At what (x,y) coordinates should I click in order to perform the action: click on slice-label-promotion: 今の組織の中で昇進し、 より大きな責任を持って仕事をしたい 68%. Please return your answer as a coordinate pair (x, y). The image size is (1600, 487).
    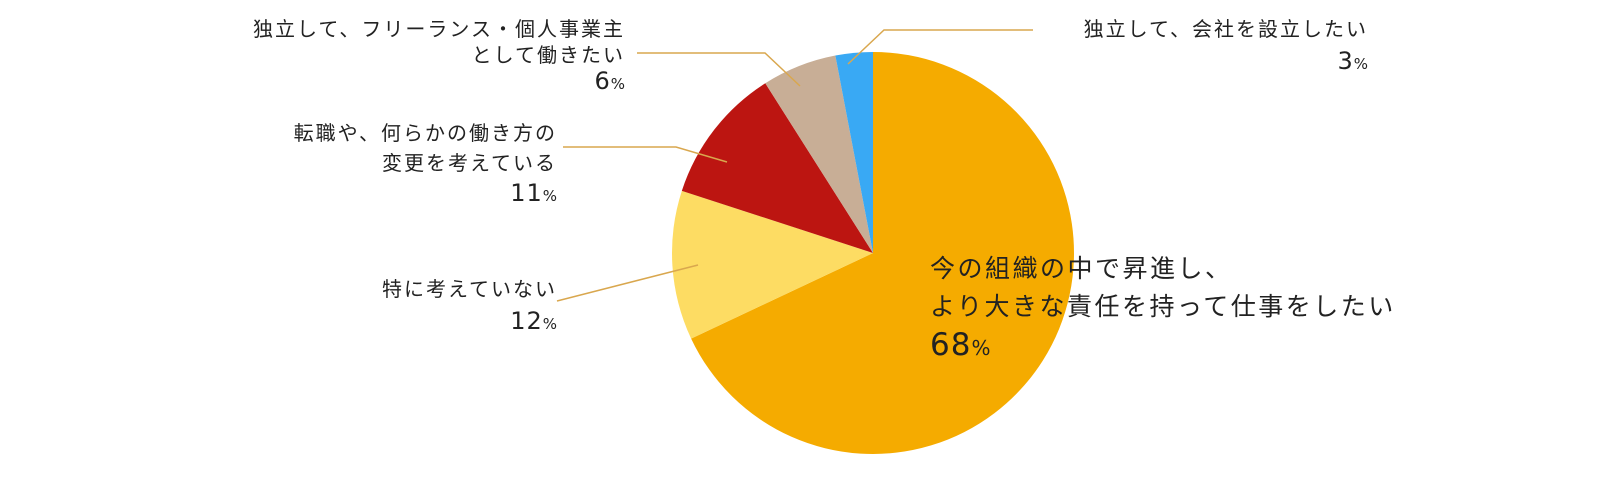
    Looking at the image, I should click on (1163, 308).